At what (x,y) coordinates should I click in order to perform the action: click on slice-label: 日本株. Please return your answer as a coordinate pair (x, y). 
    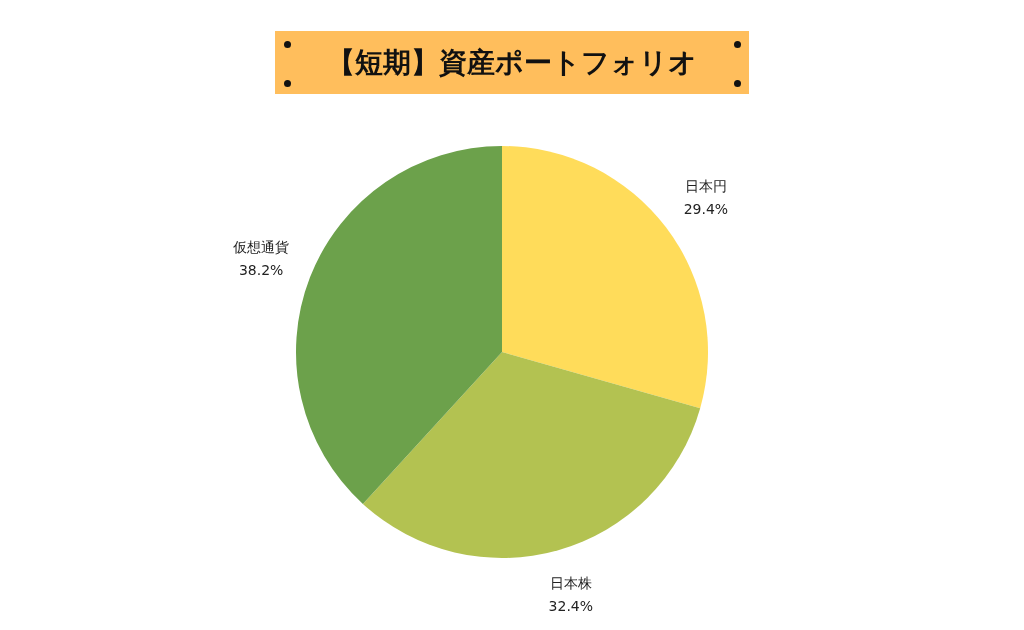
    Looking at the image, I should click on (570, 583).